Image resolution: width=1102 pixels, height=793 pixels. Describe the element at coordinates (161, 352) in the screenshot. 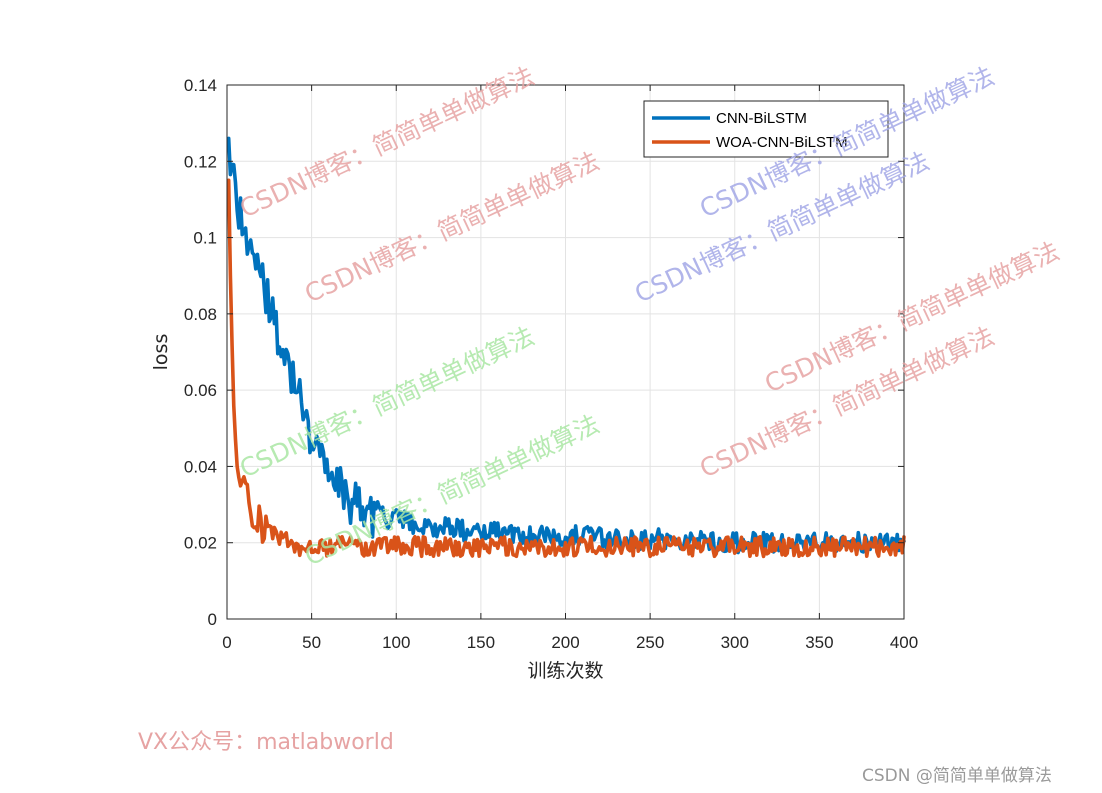

I see `y-axis-label: loss` at that location.